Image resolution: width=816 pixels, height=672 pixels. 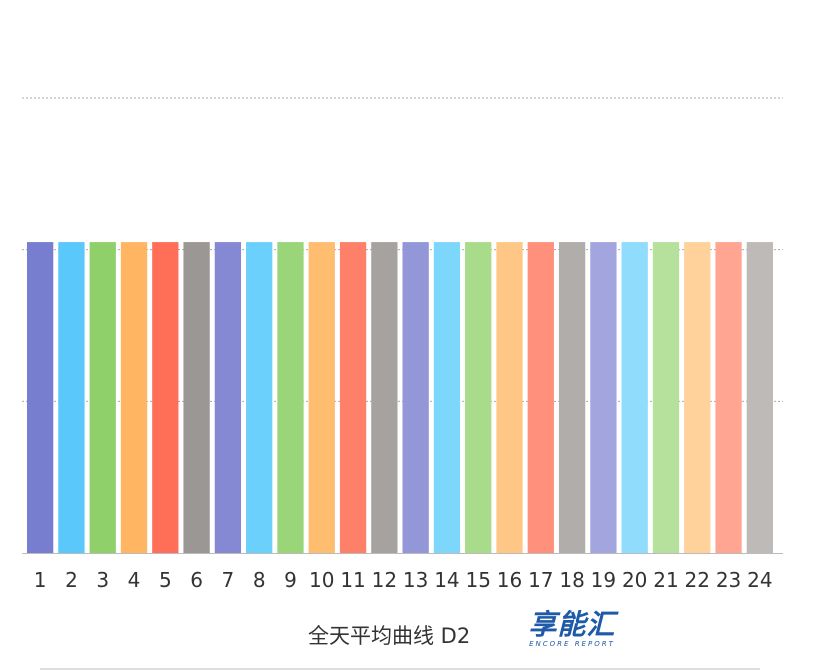 I want to click on x-tick-label: 17, so click(x=540, y=580).